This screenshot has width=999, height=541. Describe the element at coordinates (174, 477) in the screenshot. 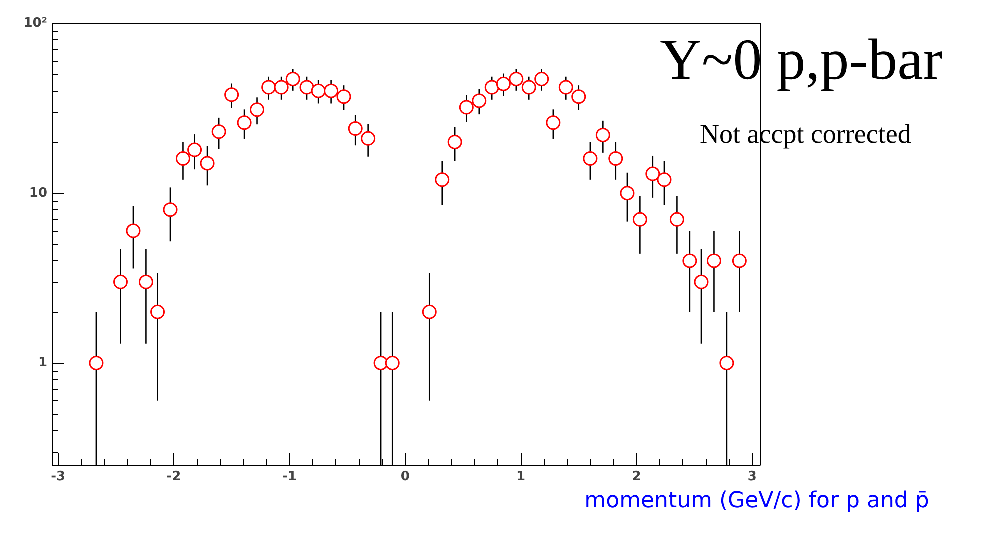

I see `x-tick-label: -2` at that location.